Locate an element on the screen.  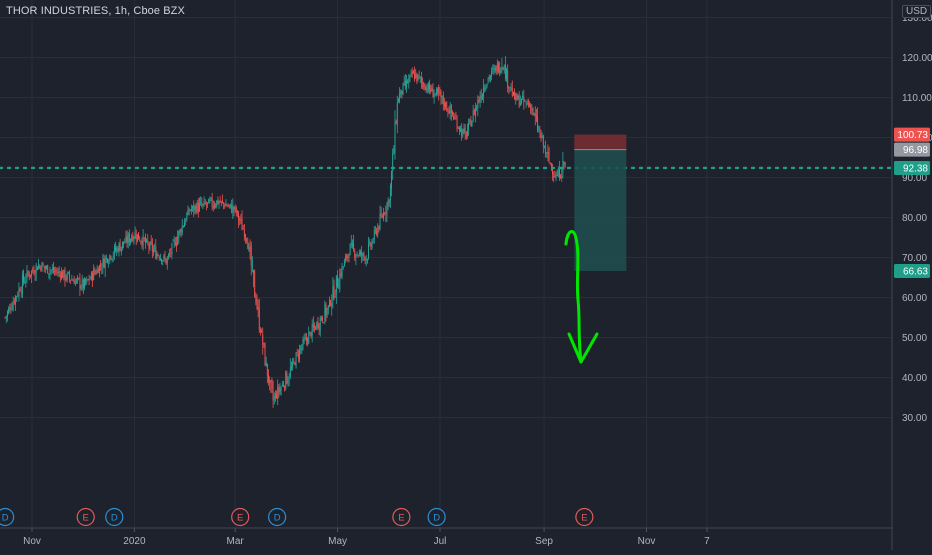
x-tick-label: Nov is located at coordinates (647, 541).